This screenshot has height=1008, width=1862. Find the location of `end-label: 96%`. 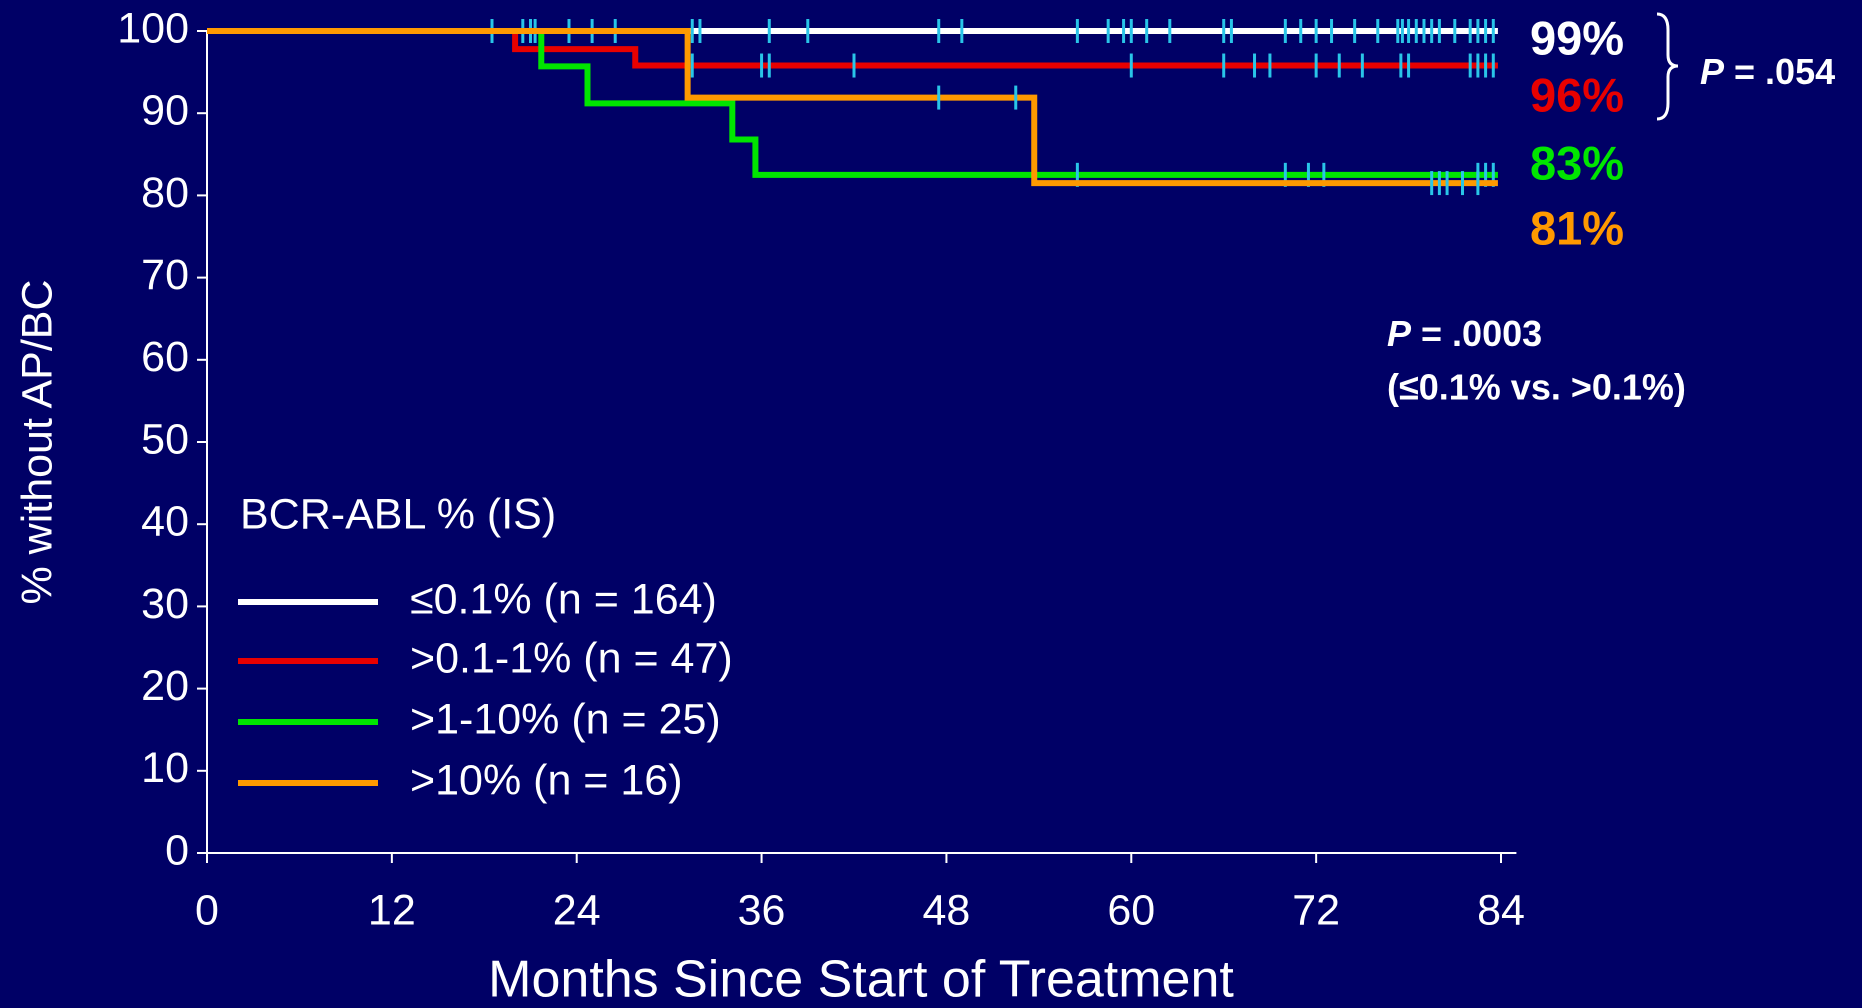

end-label: 96% is located at coordinates (1577, 94).